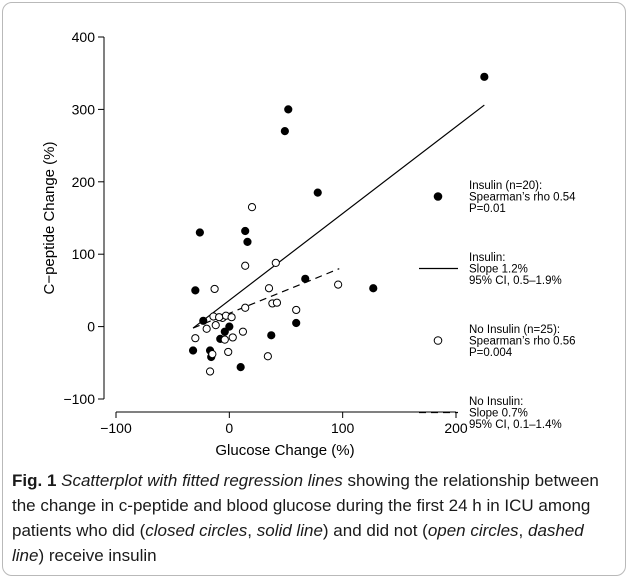 The image size is (630, 581). What do you see at coordinates (49, 217) in the screenshot?
I see `y-axis-label: C−peptide Change (%)` at bounding box center [49, 217].